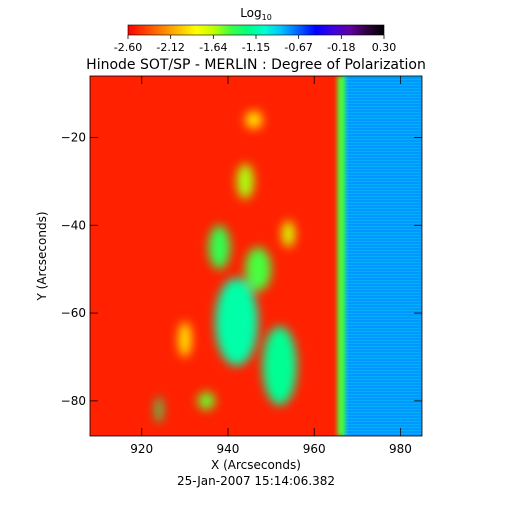 The image size is (512, 512). What do you see at coordinates (141, 449) in the screenshot?
I see `x-tick-label: 920` at bounding box center [141, 449].